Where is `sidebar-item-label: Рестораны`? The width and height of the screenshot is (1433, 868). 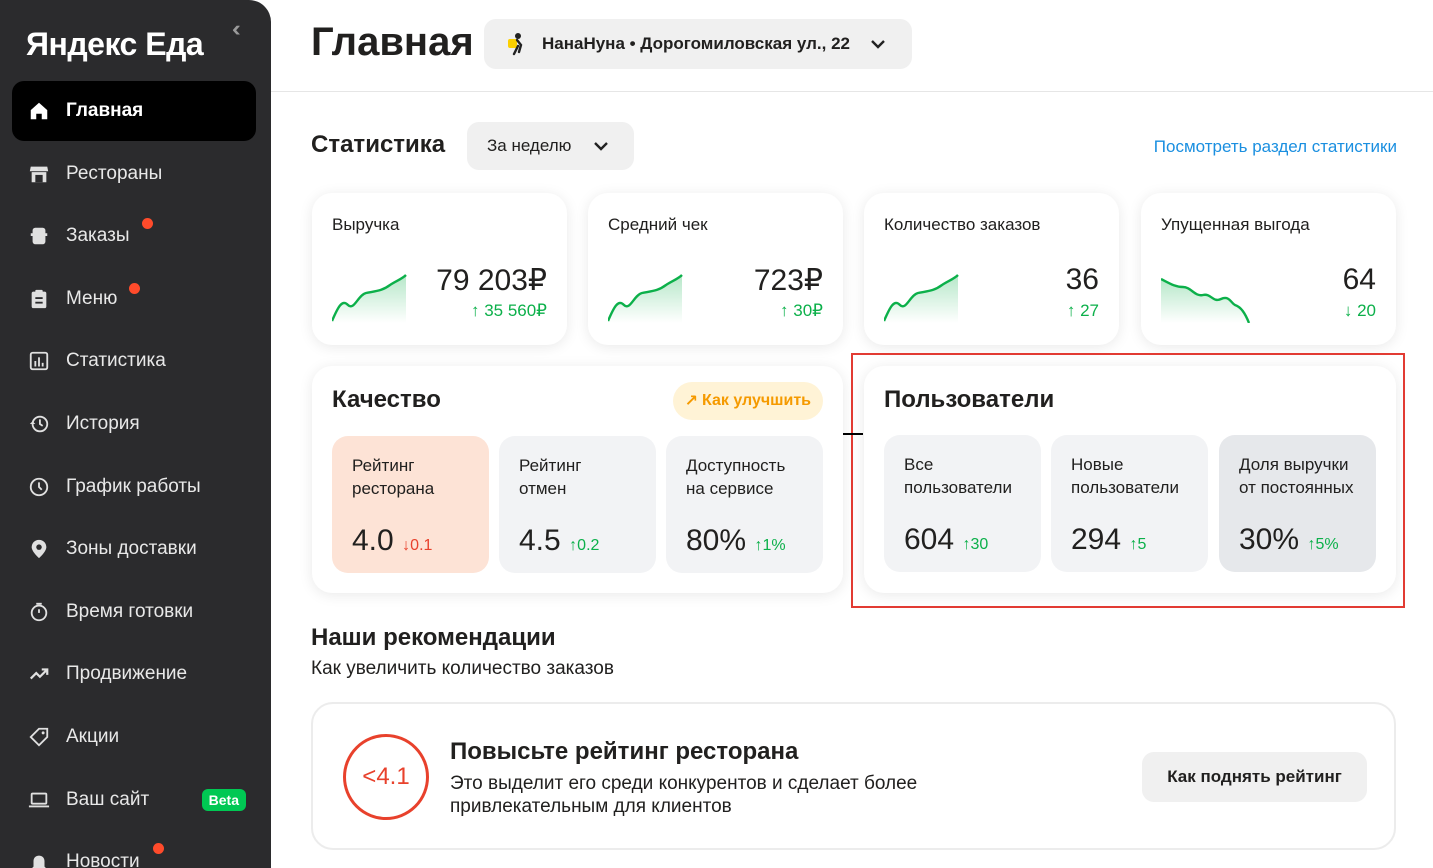
sidebar-item-label: Рестораны is located at coordinates (114, 173).